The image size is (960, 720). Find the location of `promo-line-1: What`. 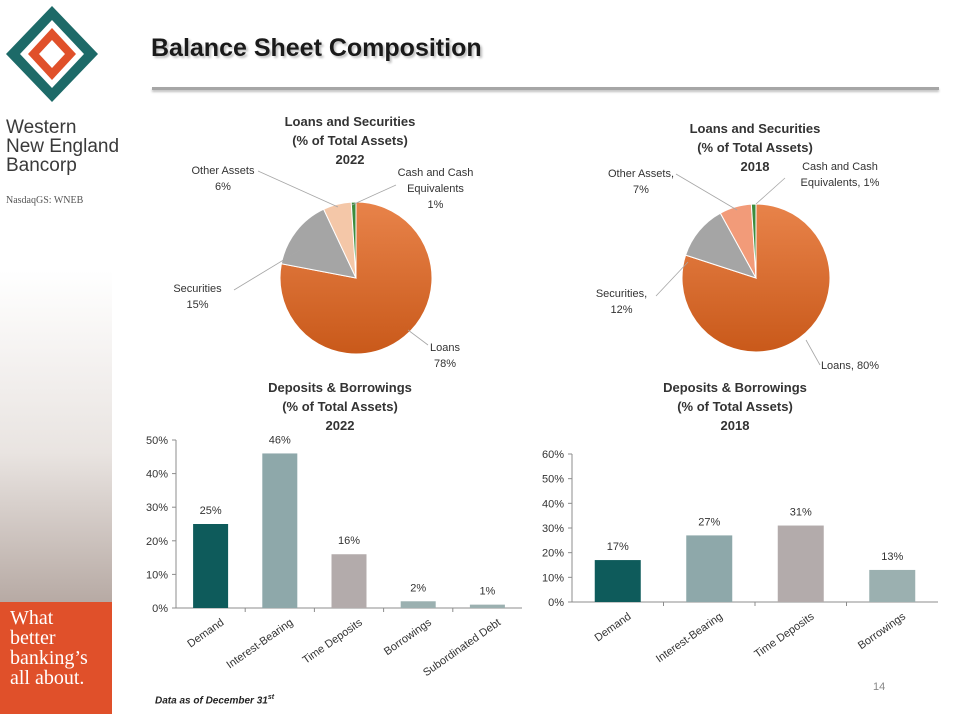

promo-line-1: What is located at coordinates (32, 618).